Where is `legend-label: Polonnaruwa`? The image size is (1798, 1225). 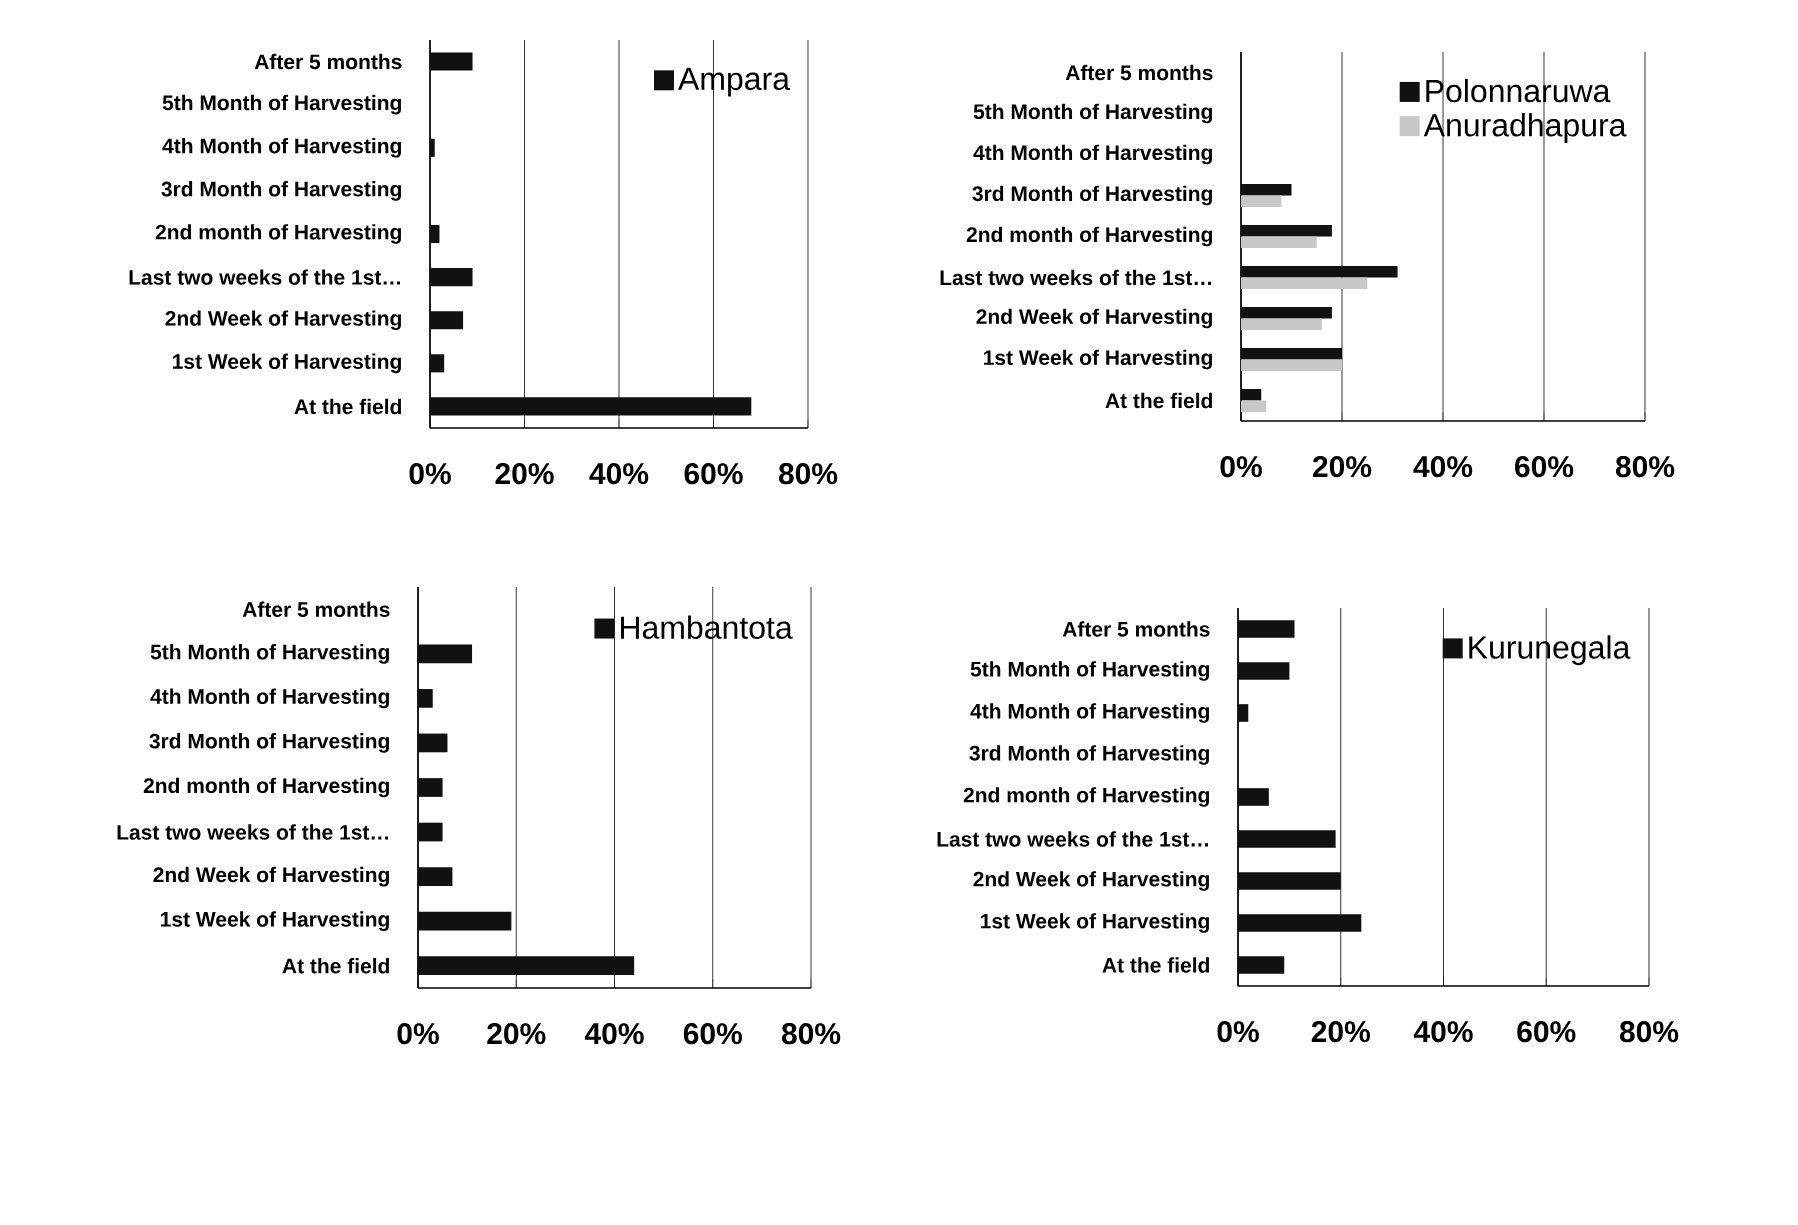 legend-label: Polonnaruwa is located at coordinates (1518, 90).